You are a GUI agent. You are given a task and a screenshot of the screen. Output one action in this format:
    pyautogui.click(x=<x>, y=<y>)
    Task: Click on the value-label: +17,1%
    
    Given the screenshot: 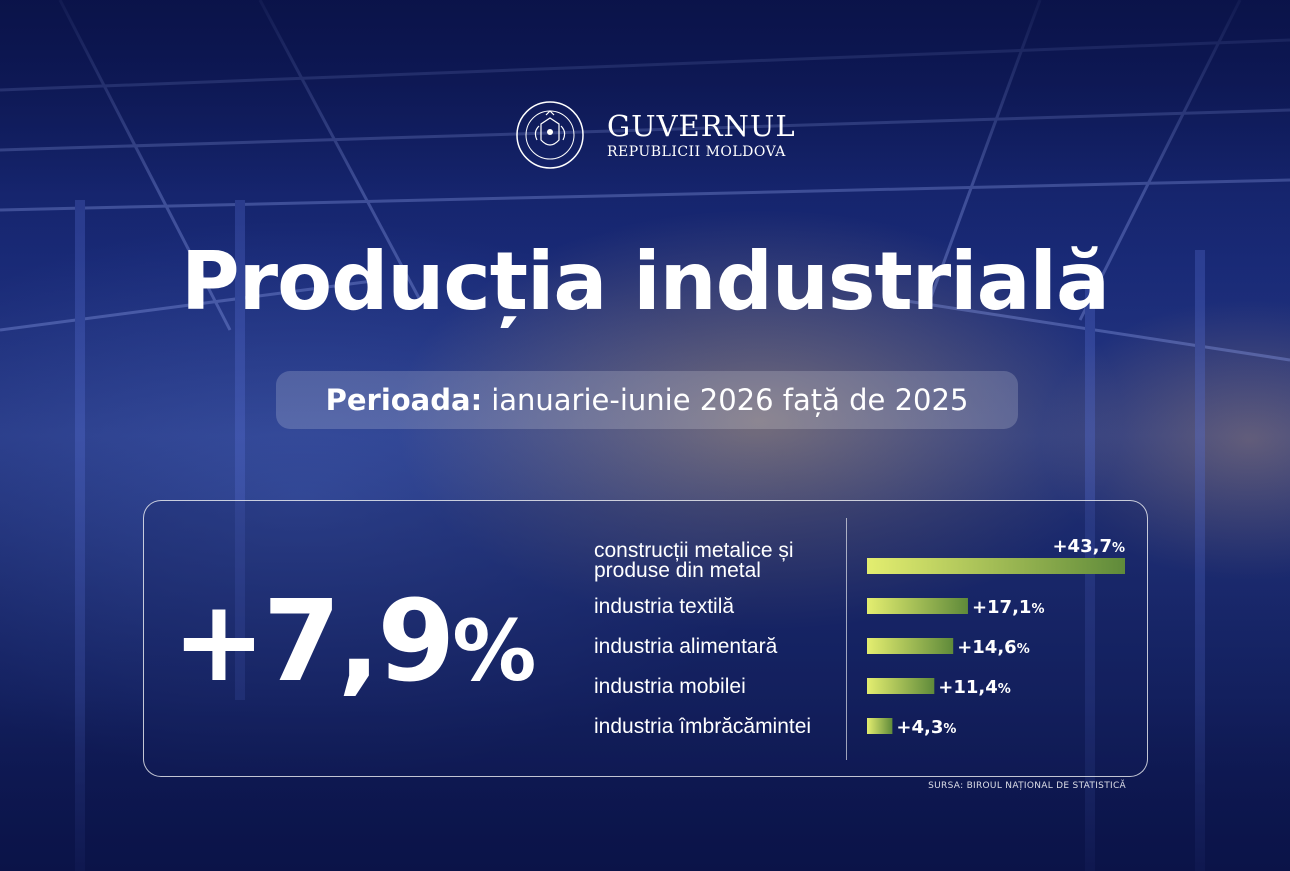 What is the action you would take?
    pyautogui.click(x=1008, y=607)
    